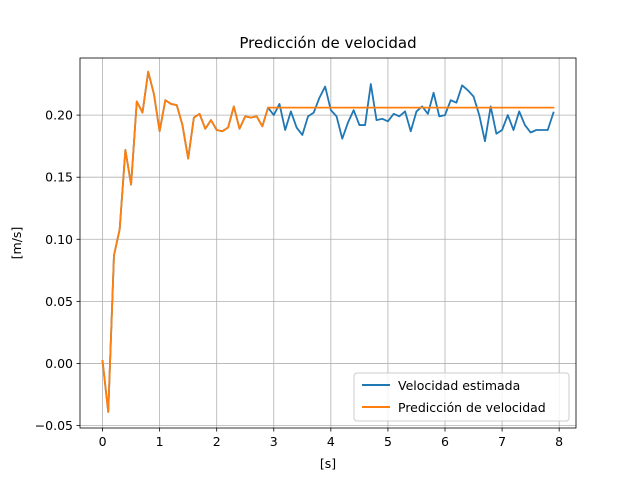 The height and width of the screenshot is (480, 640). I want to click on y-axis-label: [m/s], so click(16, 243).